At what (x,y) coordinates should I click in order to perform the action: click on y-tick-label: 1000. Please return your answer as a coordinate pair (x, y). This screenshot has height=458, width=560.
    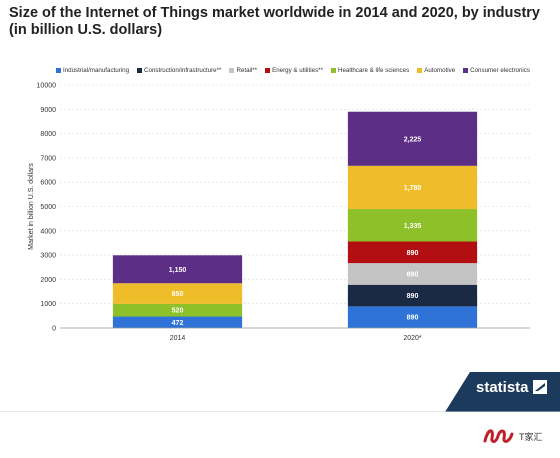
    Looking at the image, I should click on (48, 304).